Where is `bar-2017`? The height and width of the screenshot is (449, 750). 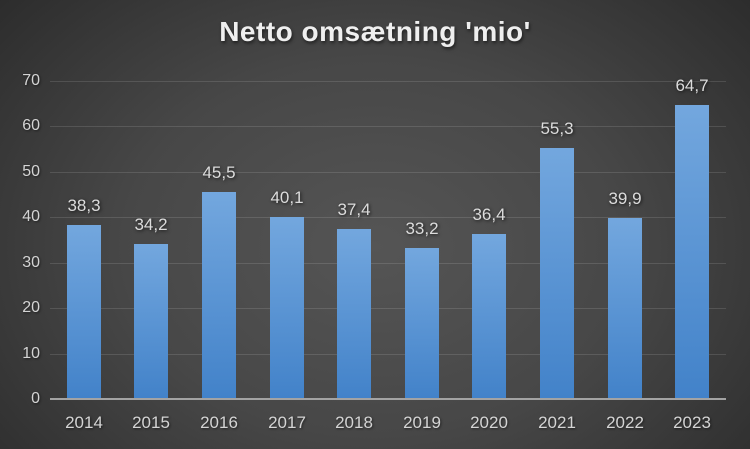
bar-2017 is located at coordinates (287, 308).